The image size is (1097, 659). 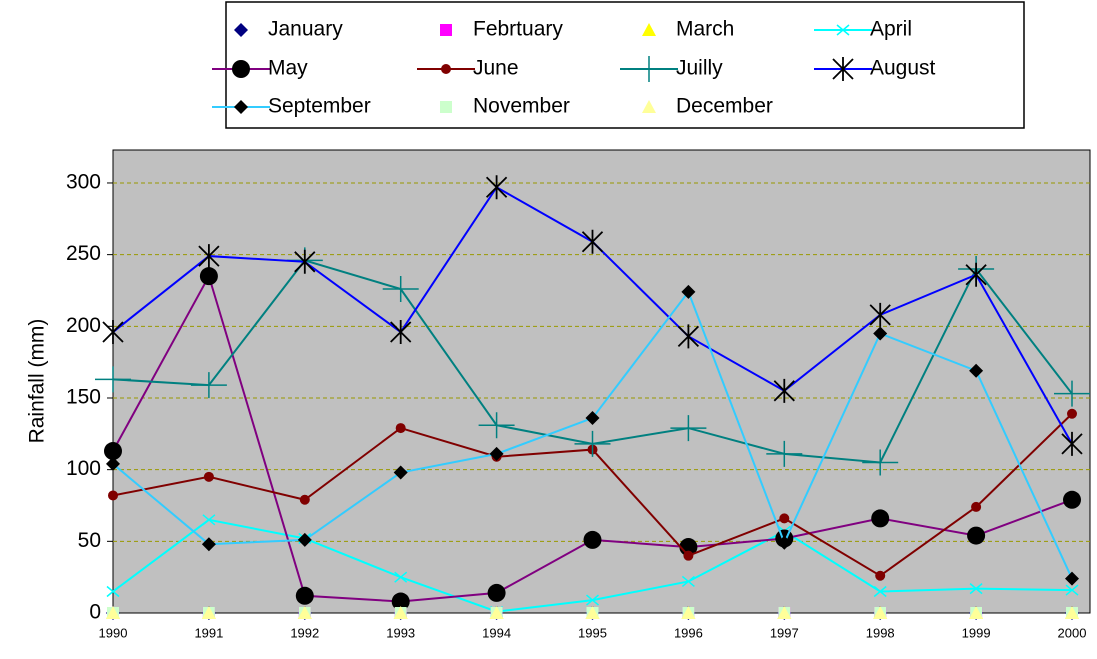 What do you see at coordinates (521, 106) in the screenshot?
I see `legend-label: November` at bounding box center [521, 106].